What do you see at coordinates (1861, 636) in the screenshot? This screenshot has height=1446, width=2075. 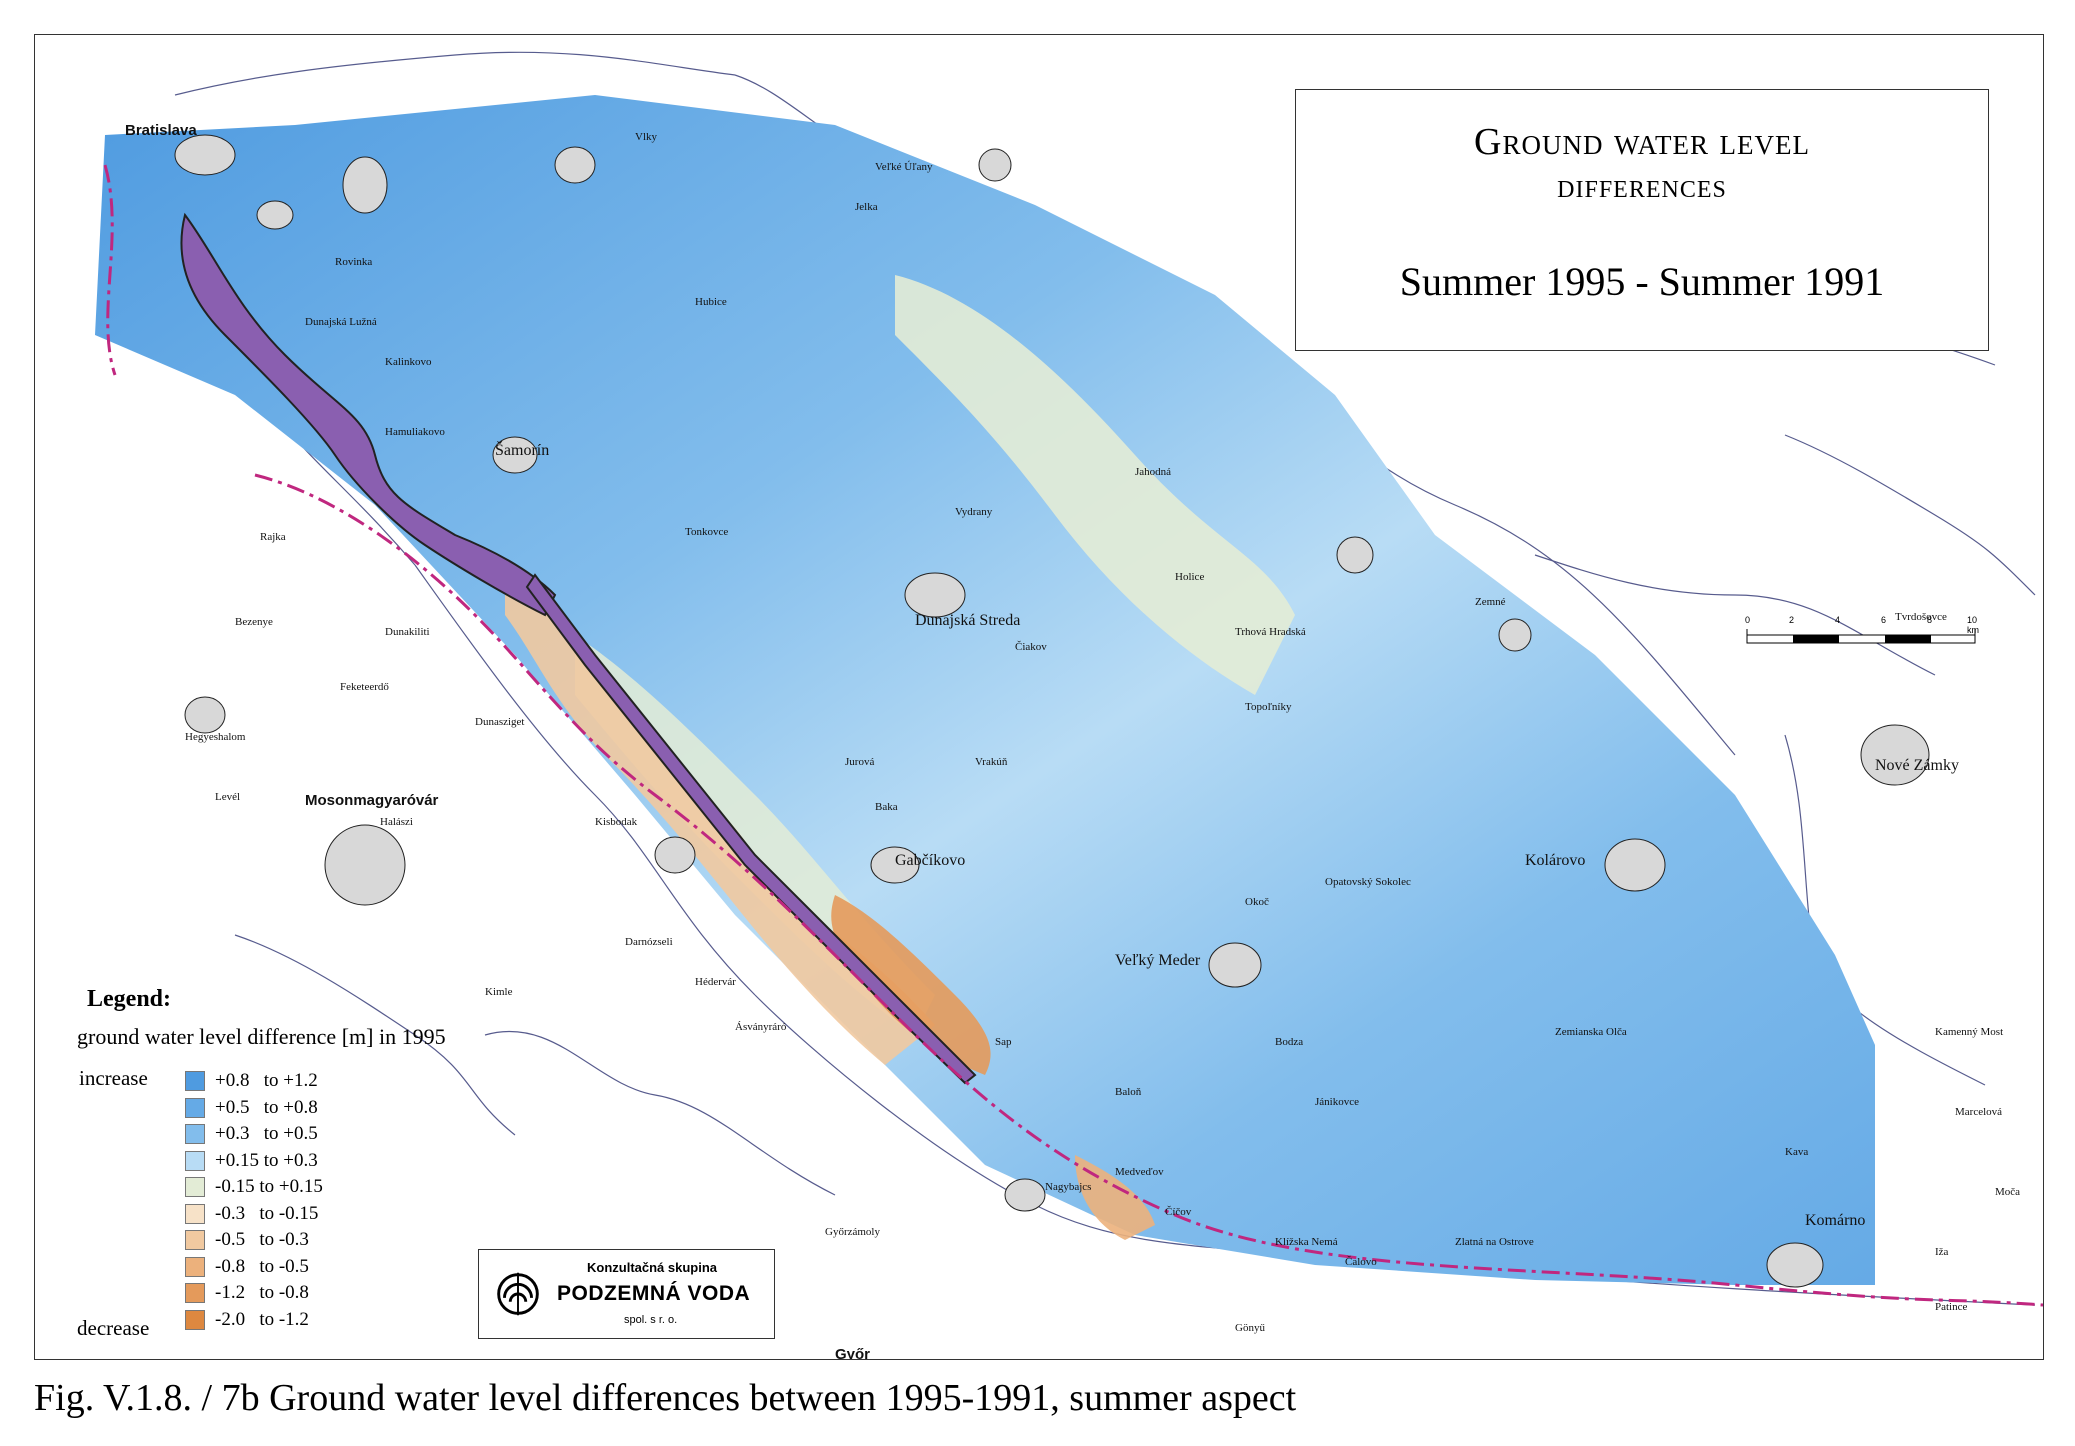 I see `scale-bar-graphic` at bounding box center [1861, 636].